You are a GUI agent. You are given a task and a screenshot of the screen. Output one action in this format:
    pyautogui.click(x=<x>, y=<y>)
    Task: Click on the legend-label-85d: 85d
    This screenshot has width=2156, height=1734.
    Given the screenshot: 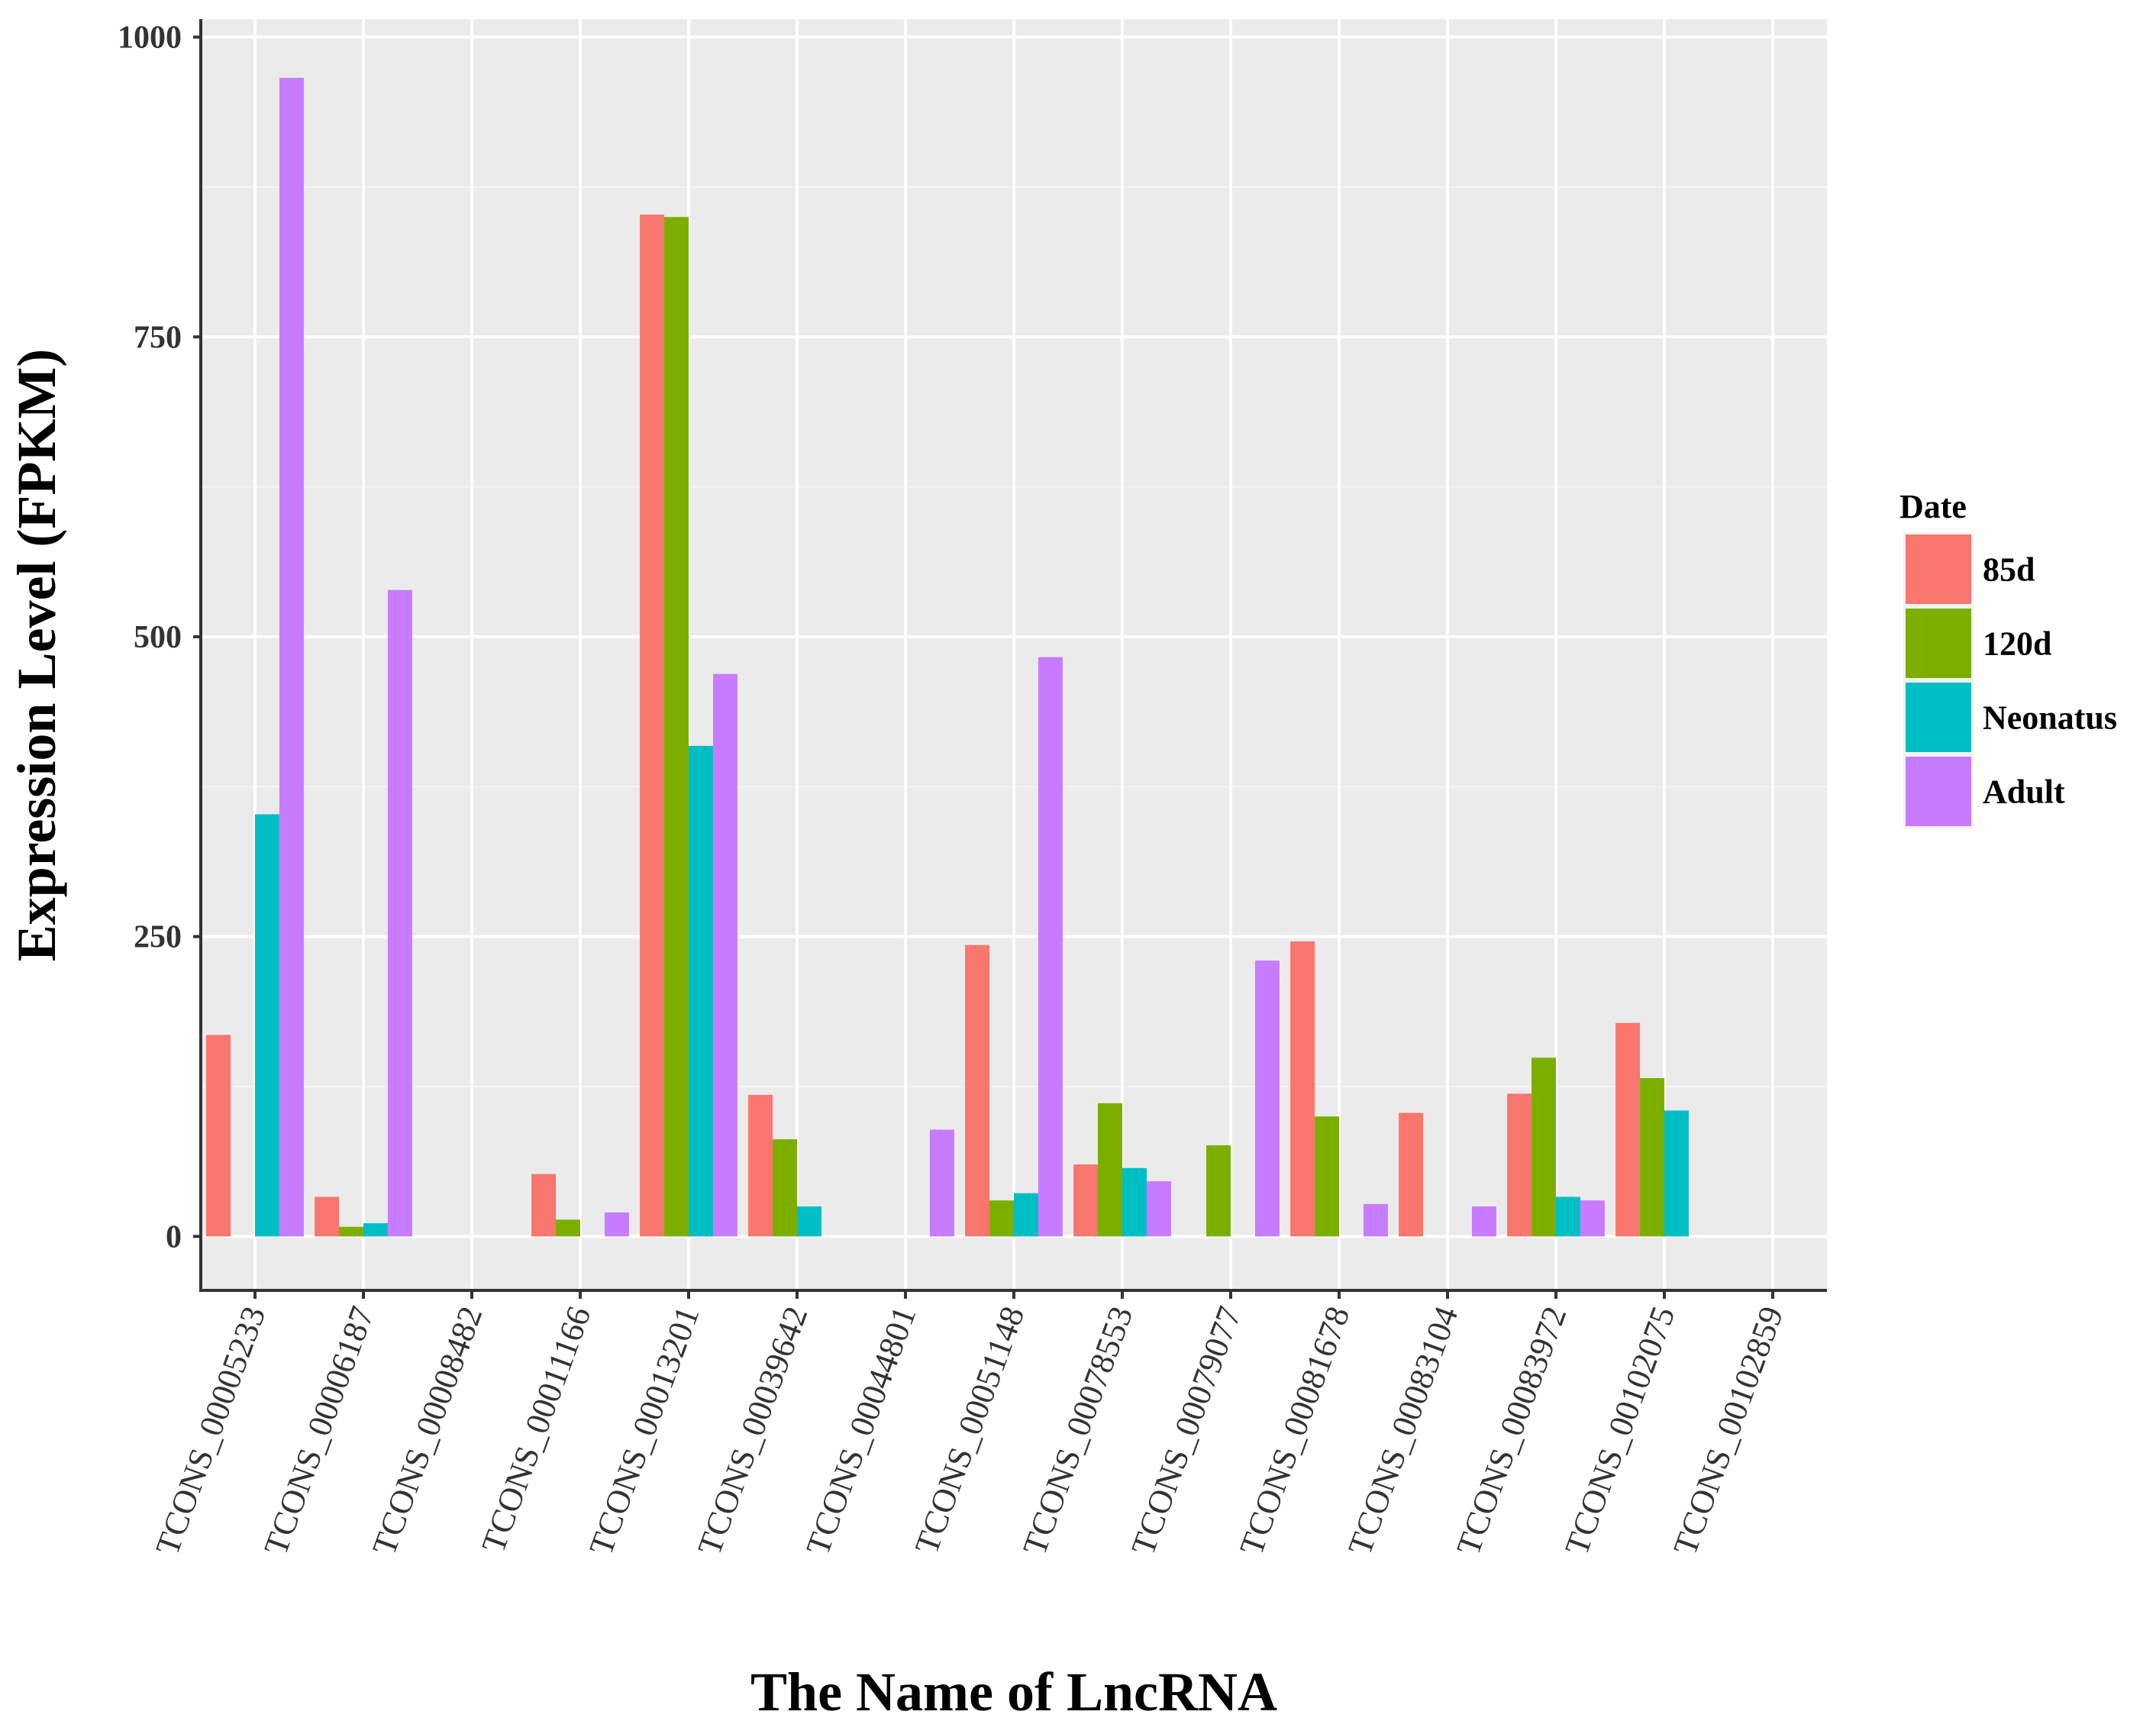 What is the action you would take?
    pyautogui.click(x=2009, y=570)
    